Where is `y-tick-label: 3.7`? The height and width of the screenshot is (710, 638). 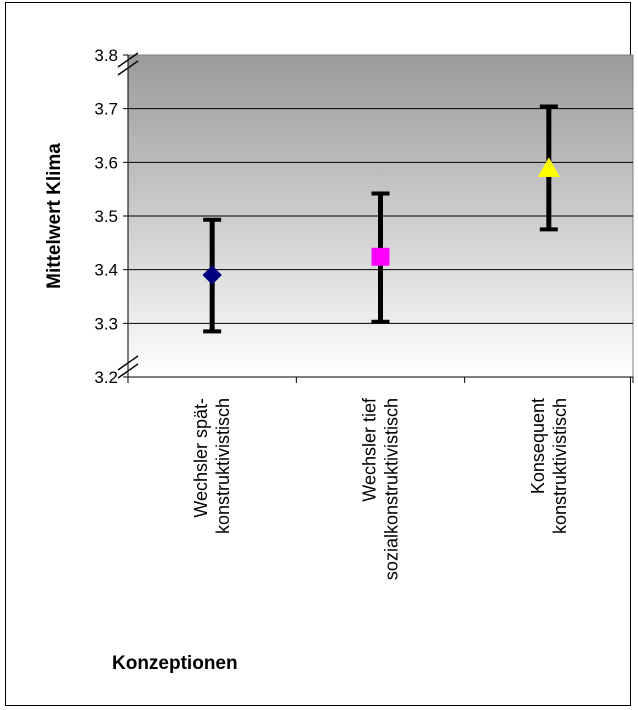
y-tick-label: 3.7 is located at coordinates (106, 109).